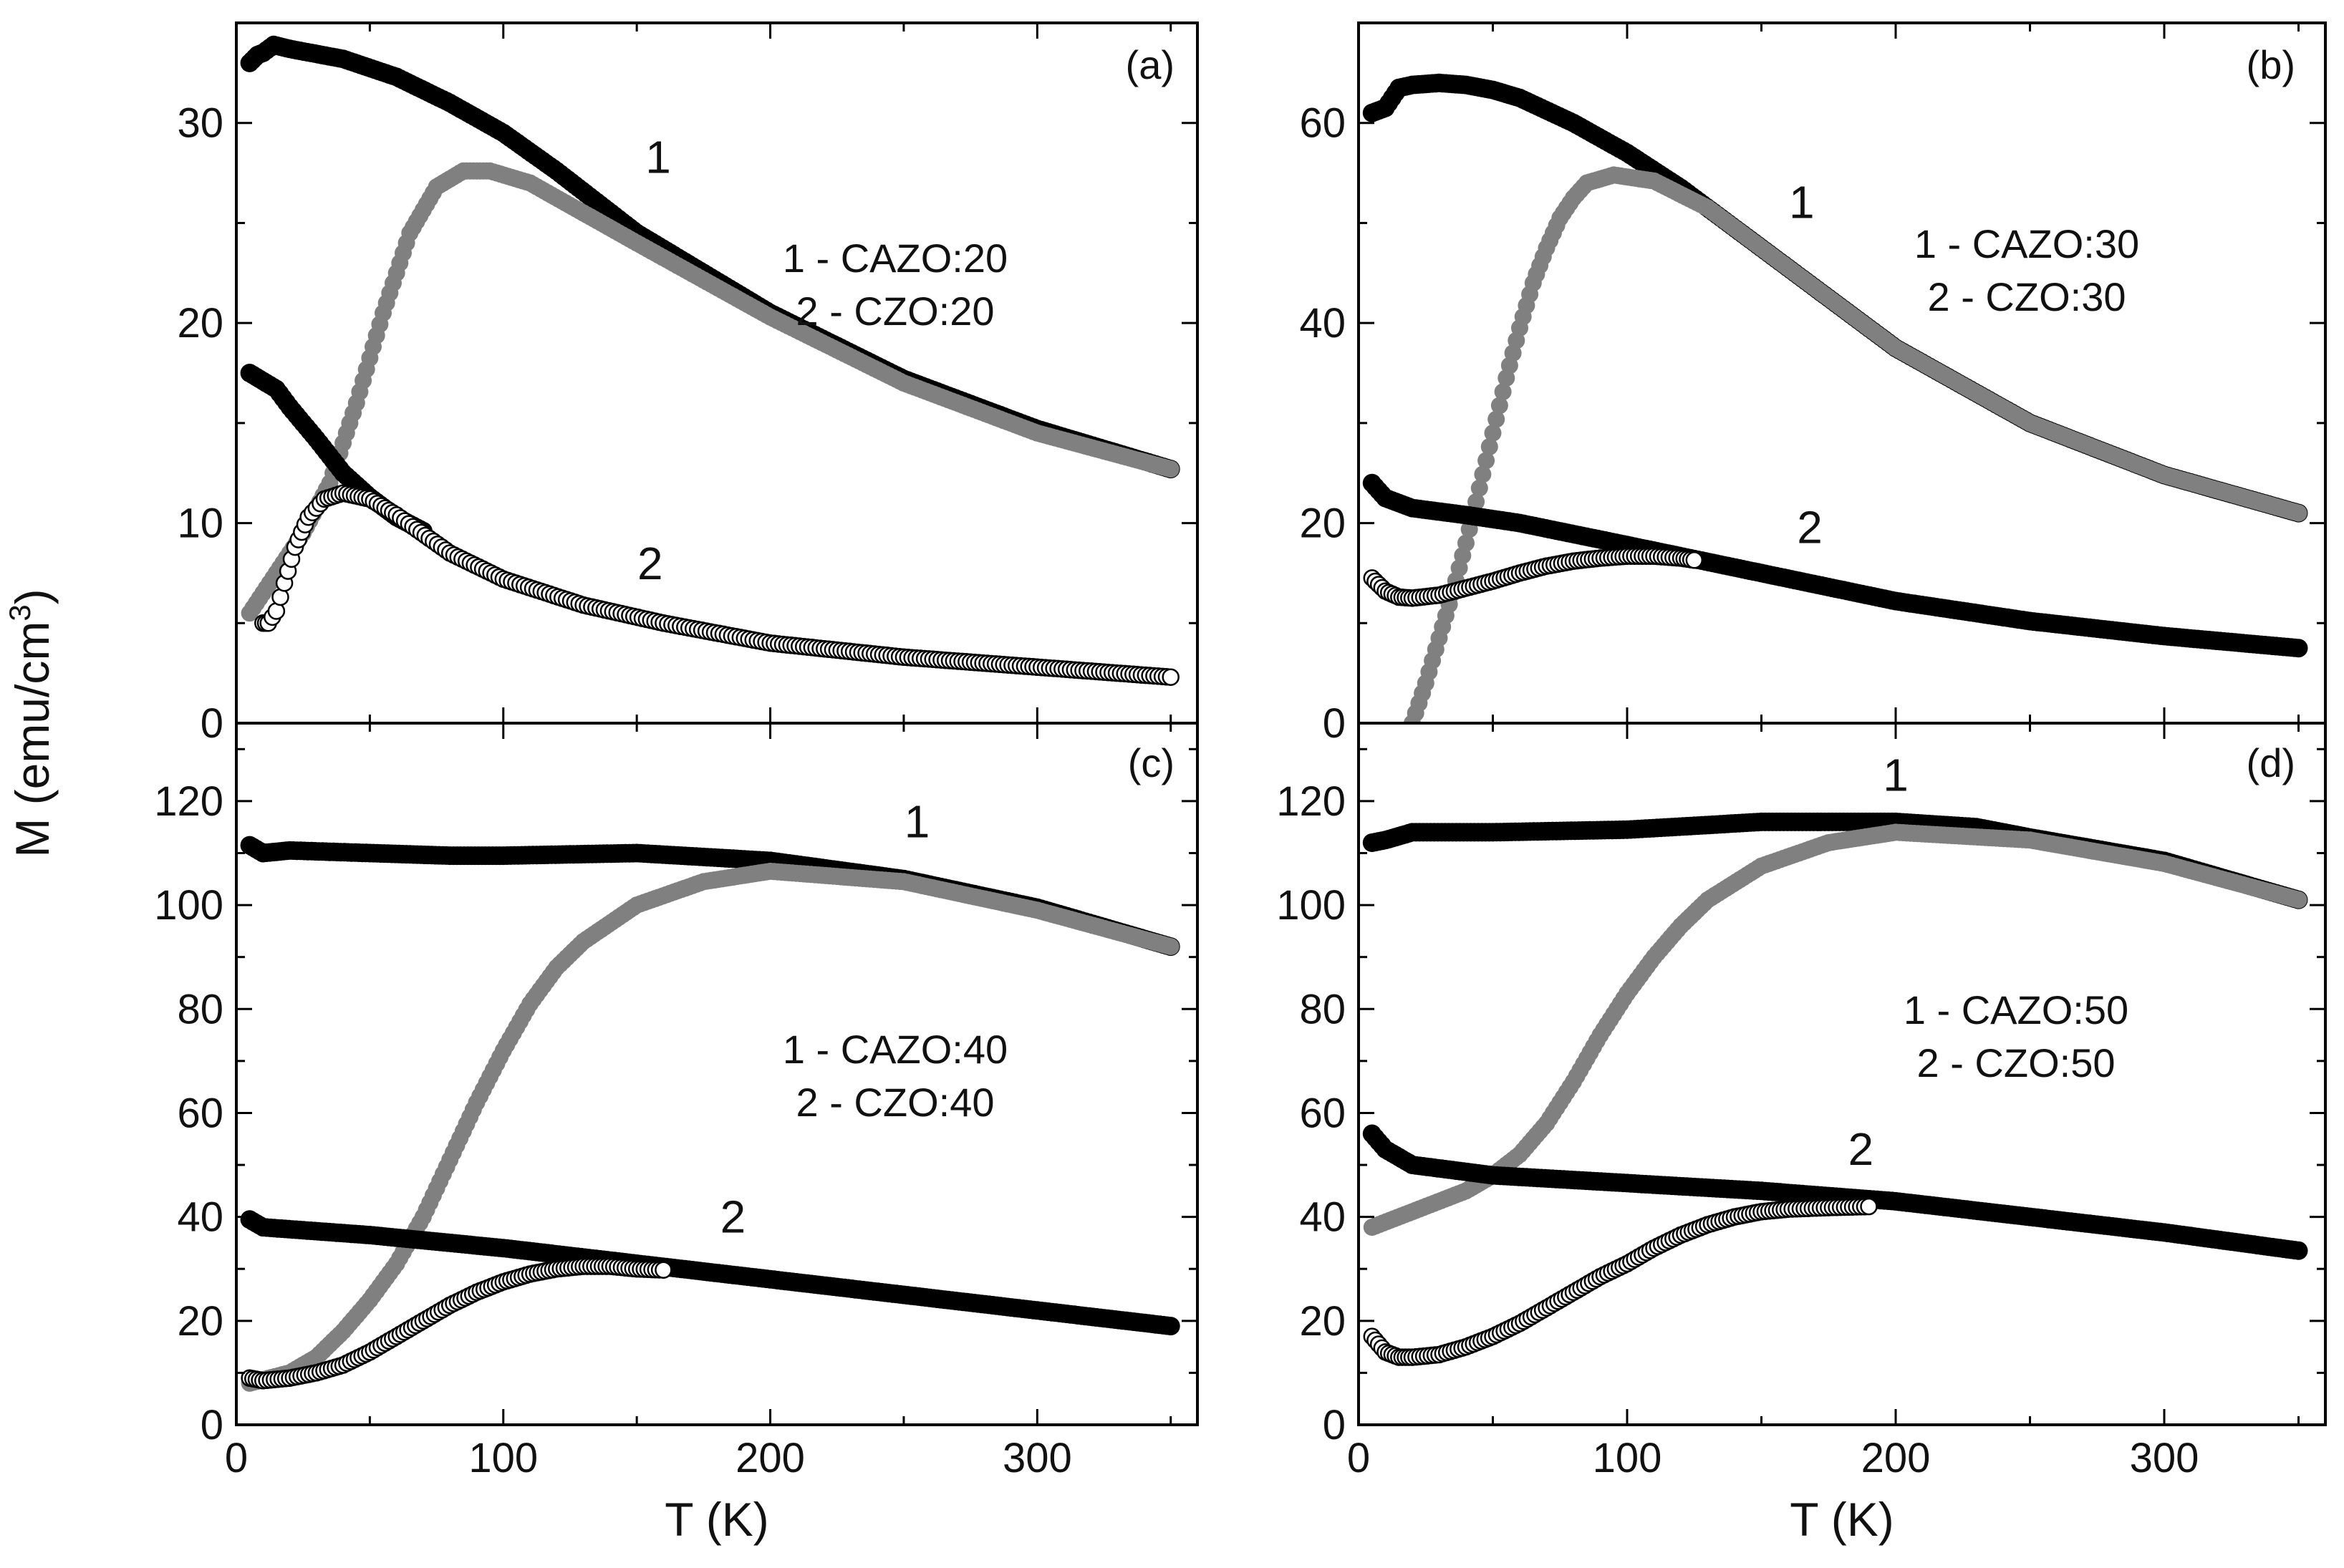 The height and width of the screenshot is (1568, 2344). I want to click on panel-label: (a), so click(1150, 64).